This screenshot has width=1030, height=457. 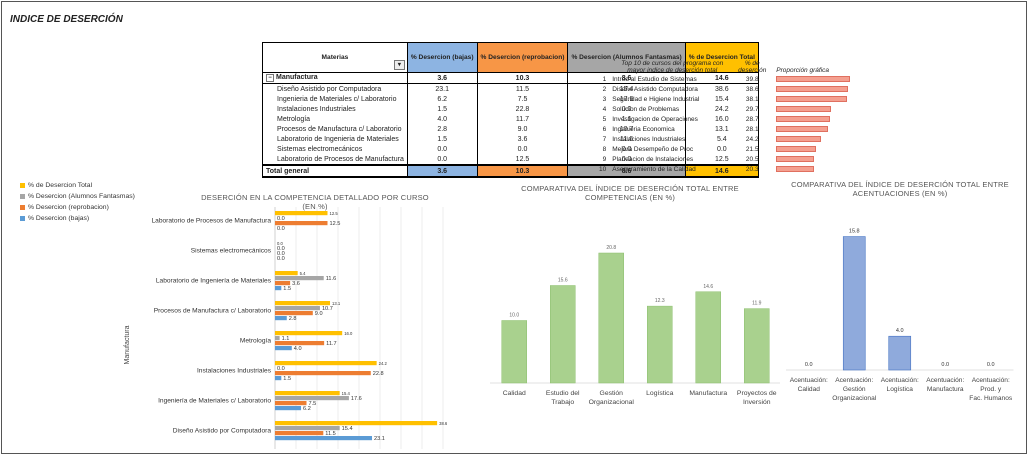 What do you see at coordinates (443, 423) in the screenshot?
I see `data-label: 38.6` at bounding box center [443, 423].